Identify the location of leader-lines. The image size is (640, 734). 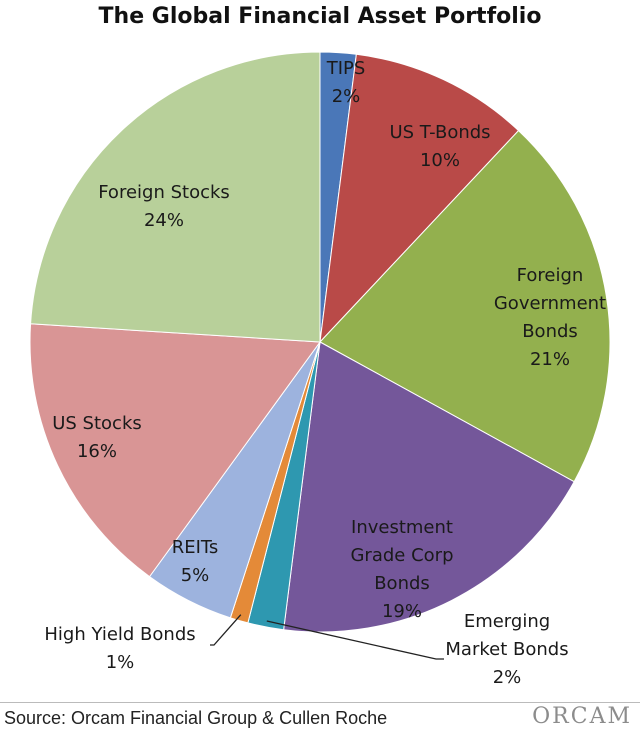
(327, 637).